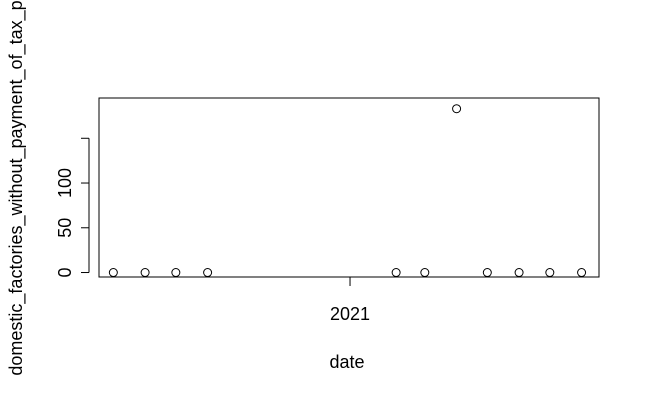  I want to click on y-axis: 0 50 100, so click(72, 207).